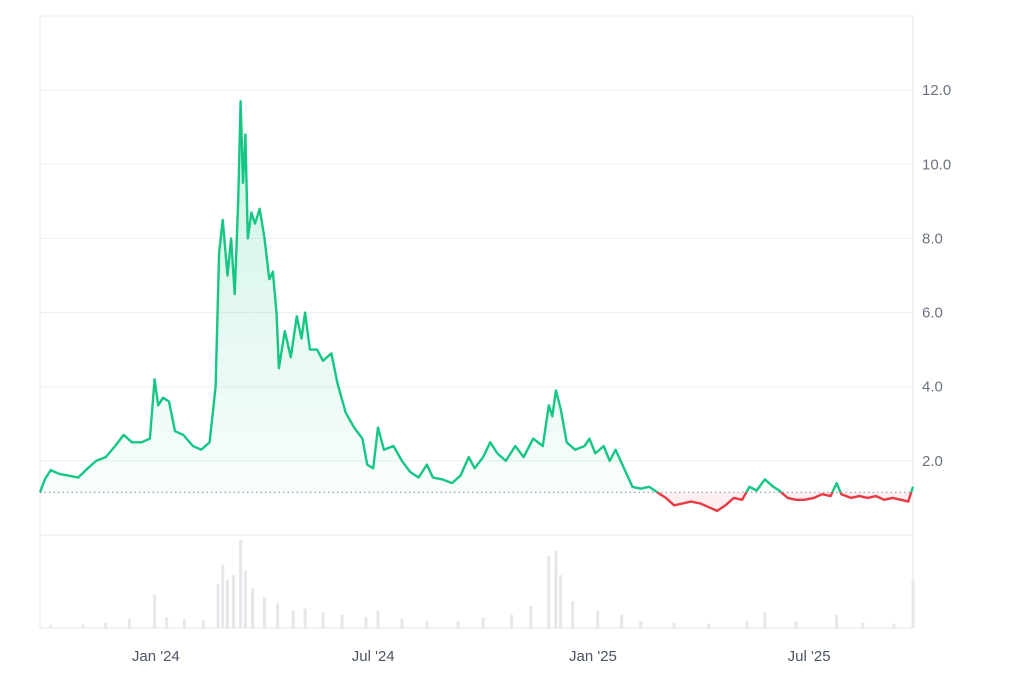 The image size is (1024, 683). Describe the element at coordinates (593, 656) in the screenshot. I see `x-tick-label: Jan '25` at that location.